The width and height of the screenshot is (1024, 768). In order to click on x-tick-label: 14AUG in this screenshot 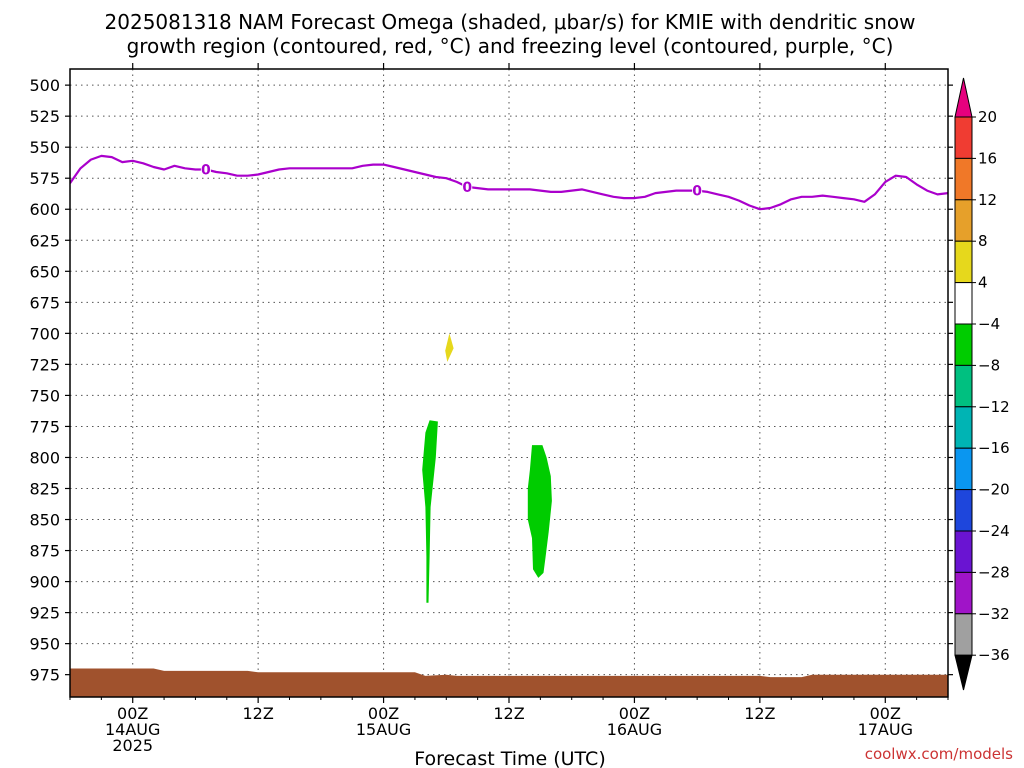, I will do `click(132, 729)`.